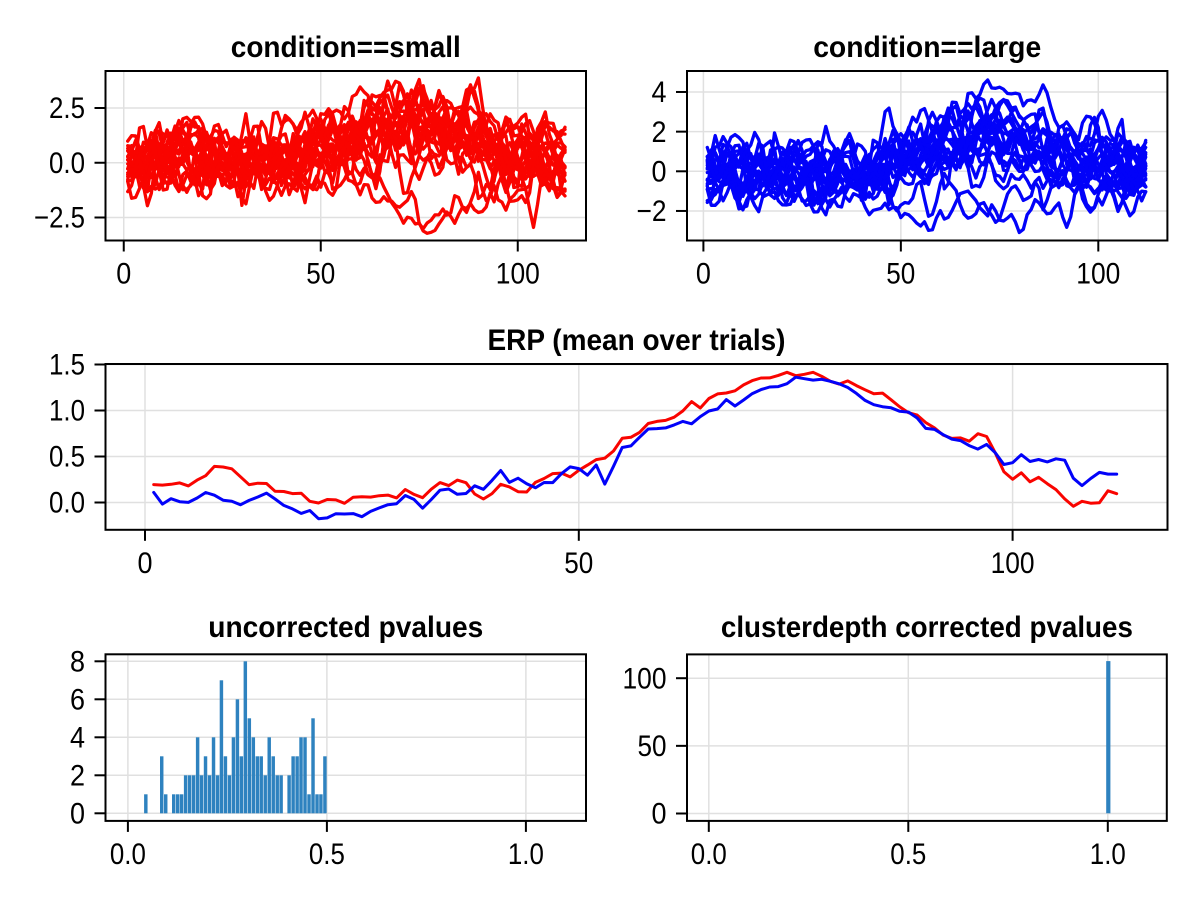 This screenshot has height=900, width=1200. Describe the element at coordinates (345, 627) in the screenshot. I see `svg-text: uncorrected pvalues` at that location.